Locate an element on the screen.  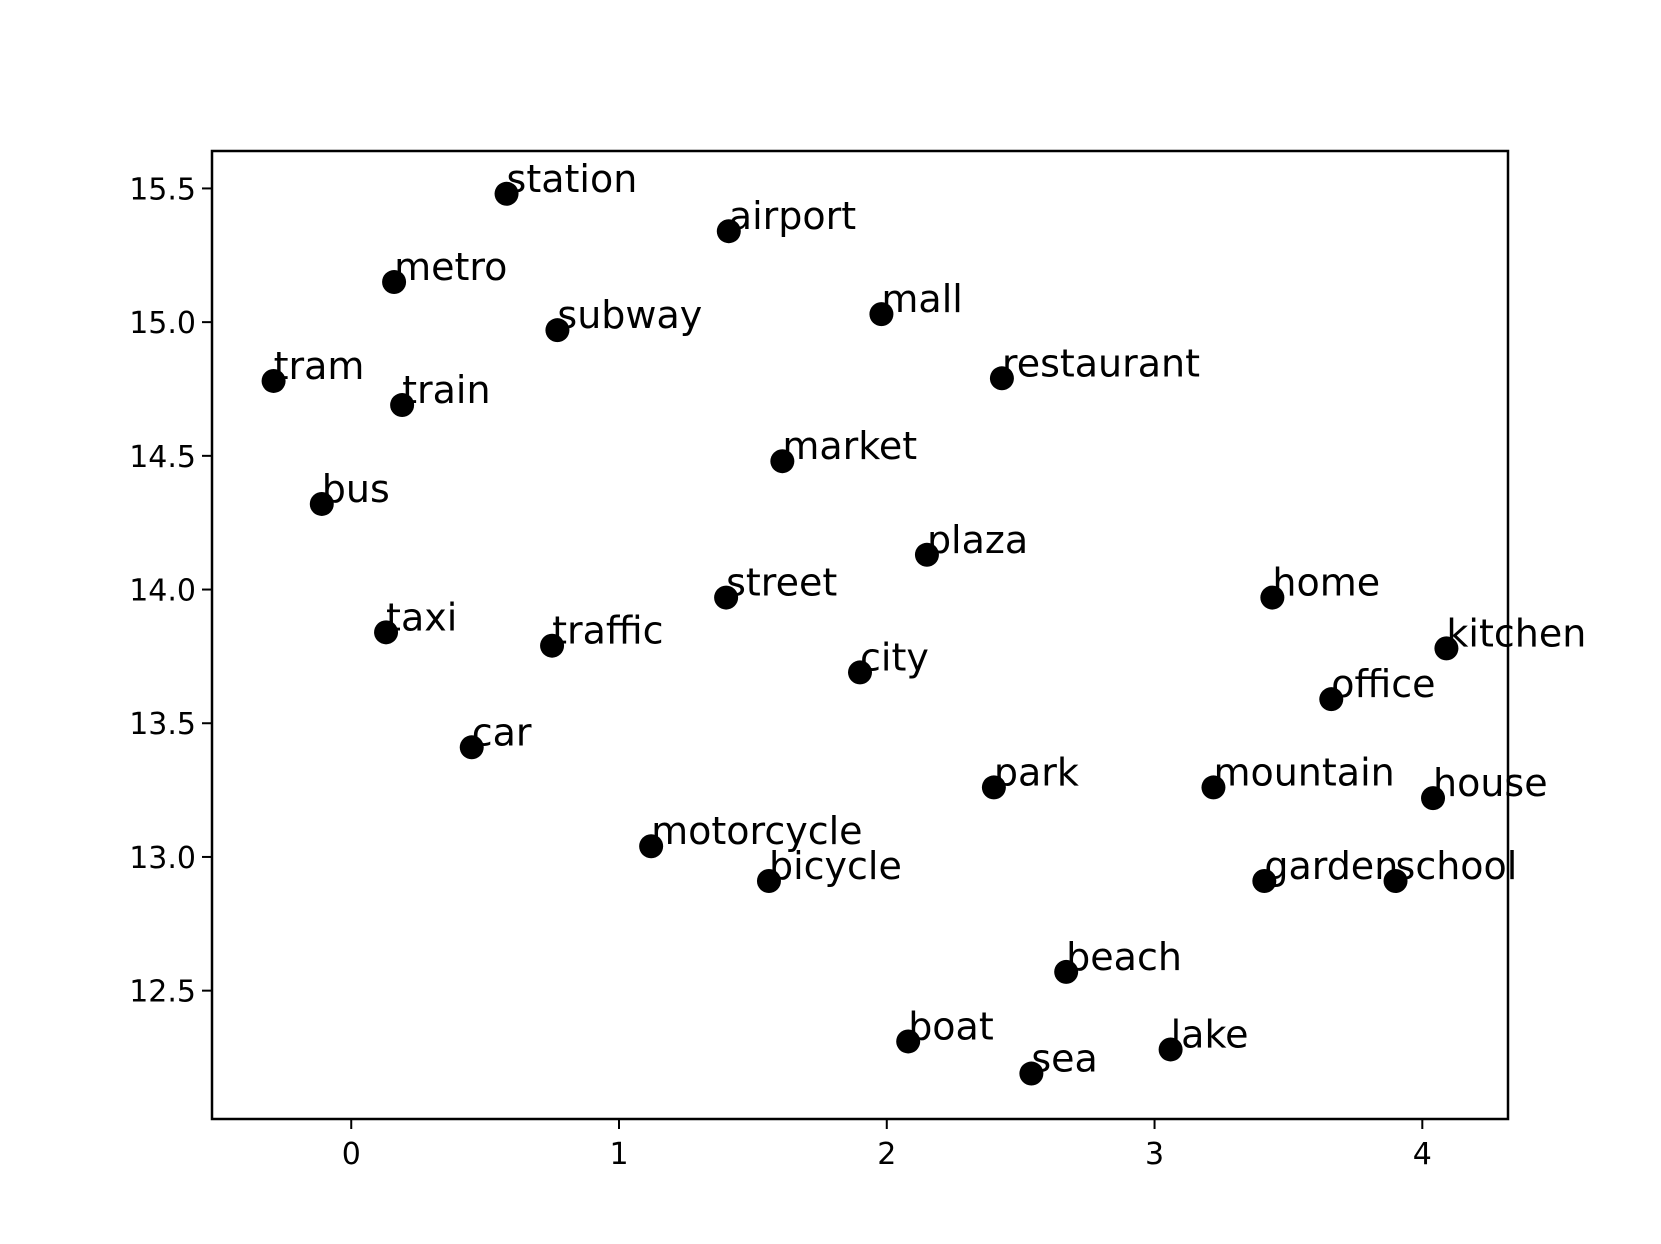
point-label-subway: subway is located at coordinates (629, 315).